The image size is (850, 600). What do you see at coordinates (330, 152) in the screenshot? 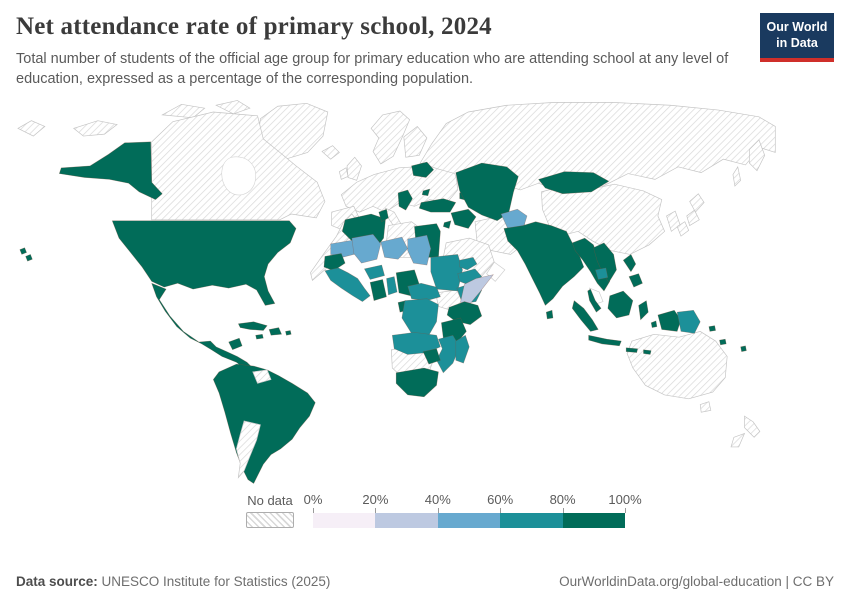
I see `country-iceland` at bounding box center [330, 152].